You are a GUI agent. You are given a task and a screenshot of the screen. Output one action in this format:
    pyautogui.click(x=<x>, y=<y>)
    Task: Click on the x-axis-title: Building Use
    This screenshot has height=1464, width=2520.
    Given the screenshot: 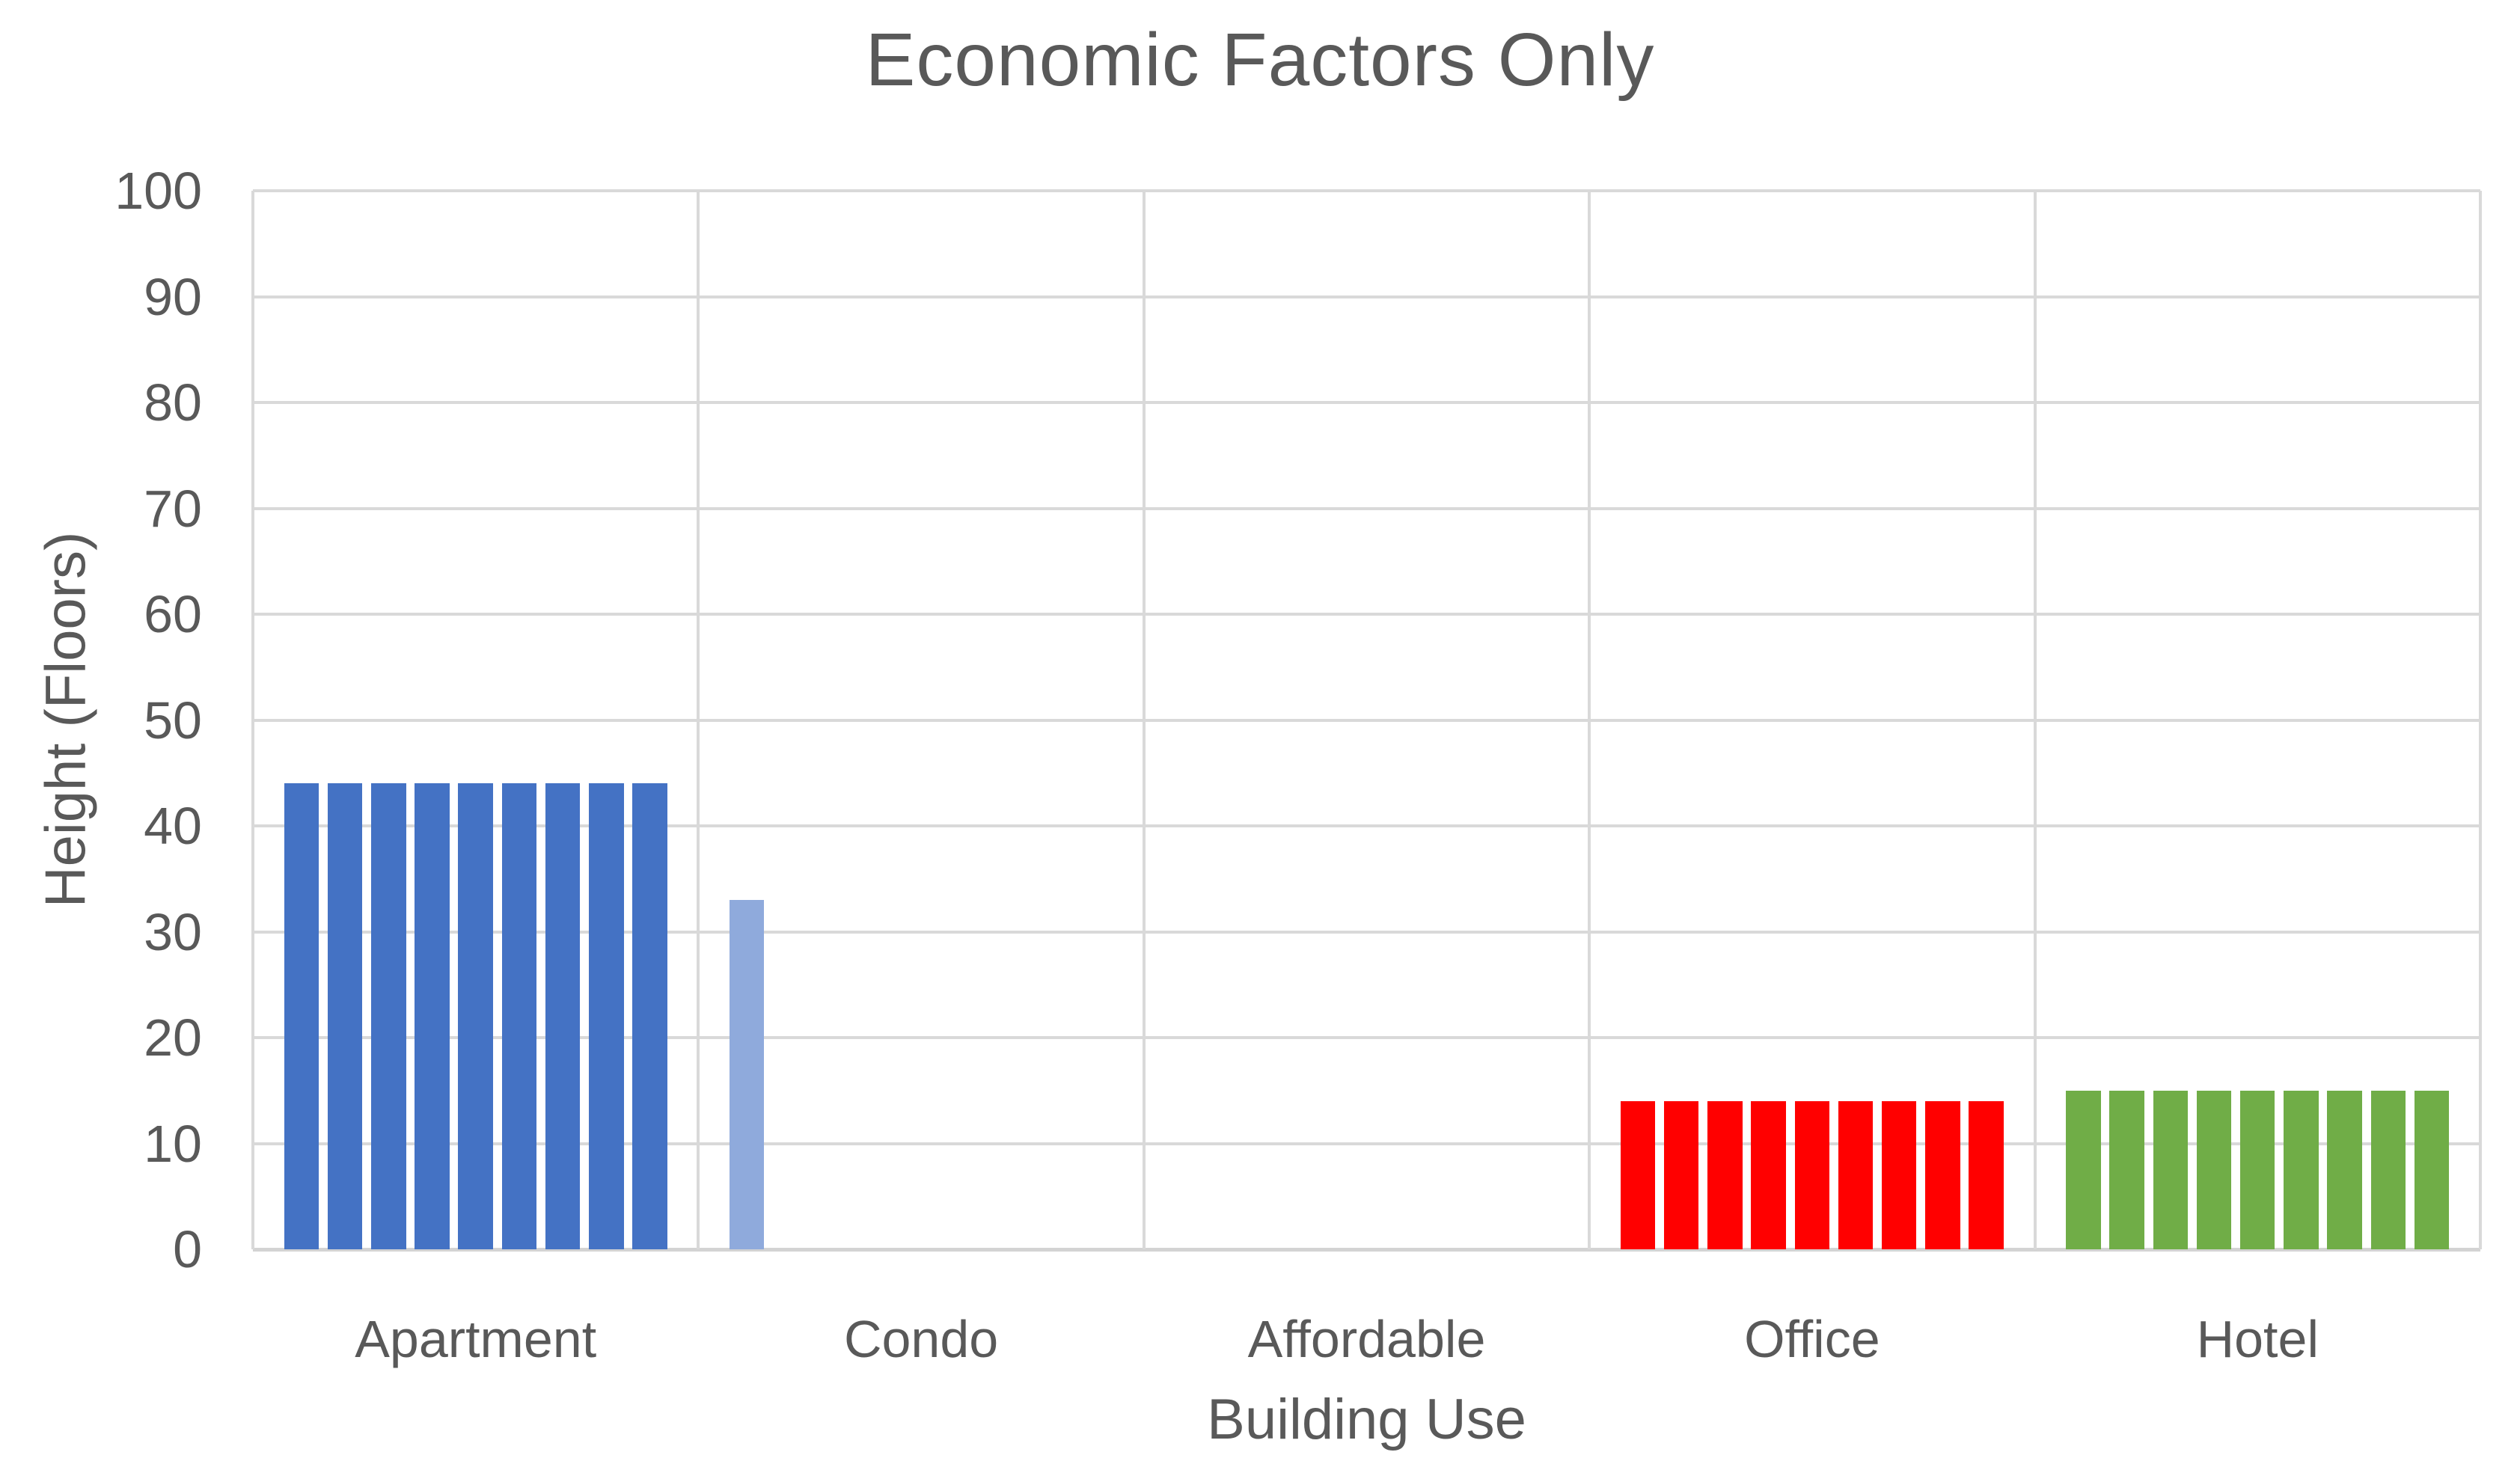 What is the action you would take?
    pyautogui.click(x=1366, y=1419)
    